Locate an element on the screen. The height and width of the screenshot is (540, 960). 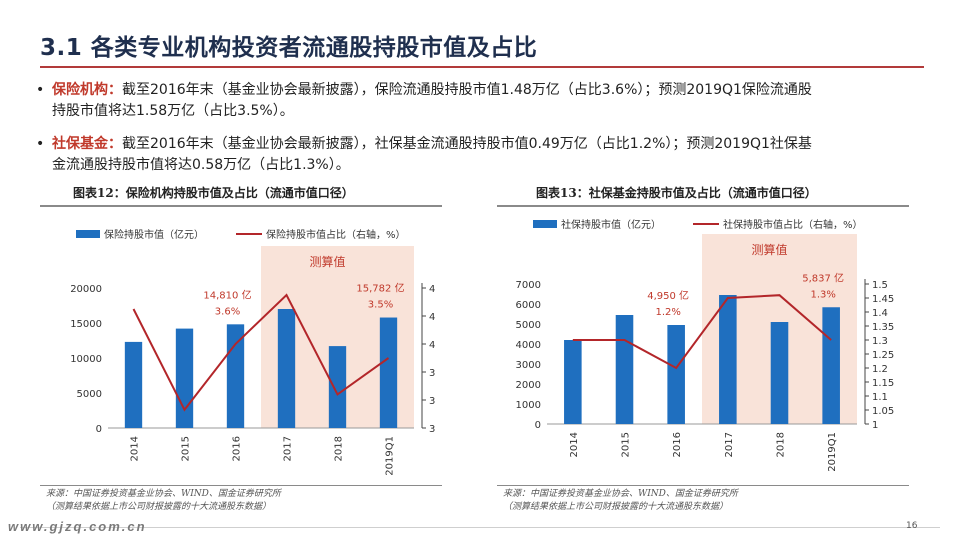
figure-13-rule is located at coordinates (703, 206).